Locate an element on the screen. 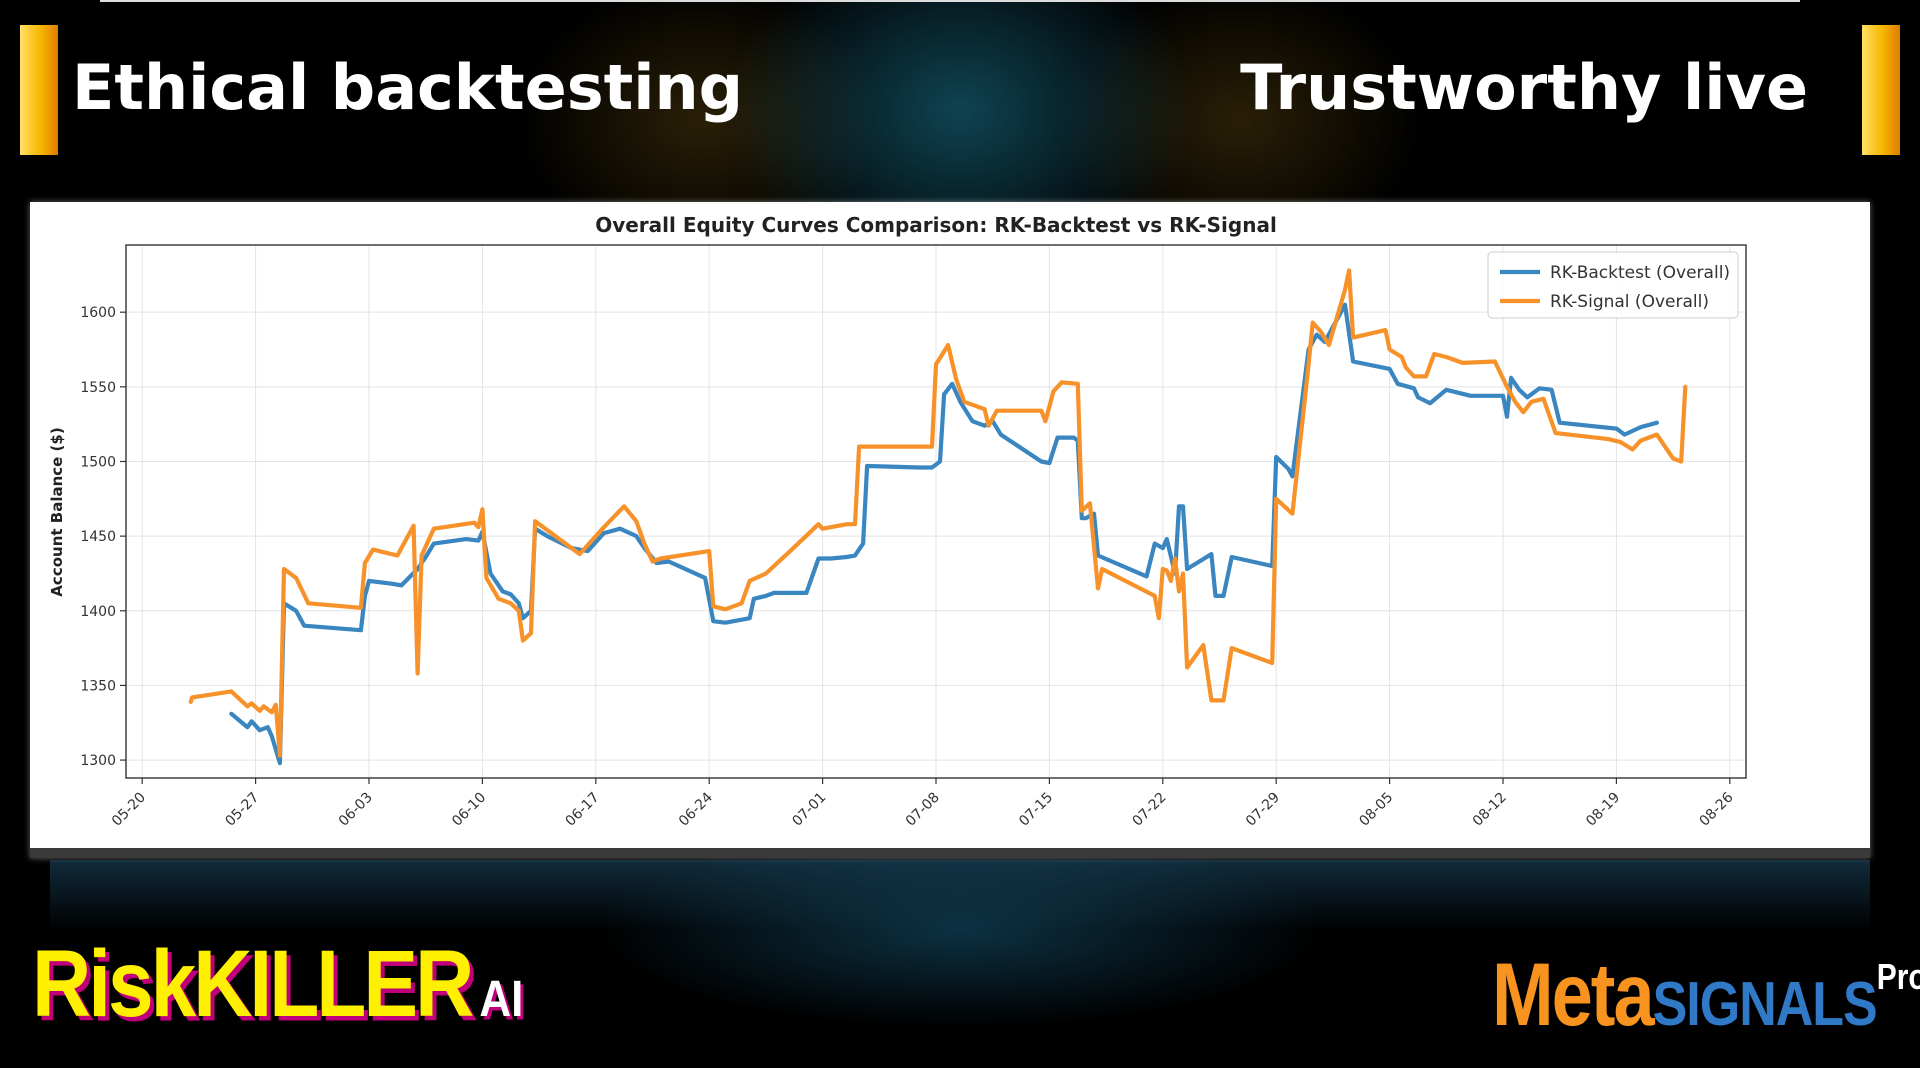 This screenshot has height=1068, width=1920. y-tick-label: 1300 is located at coordinates (98, 761).